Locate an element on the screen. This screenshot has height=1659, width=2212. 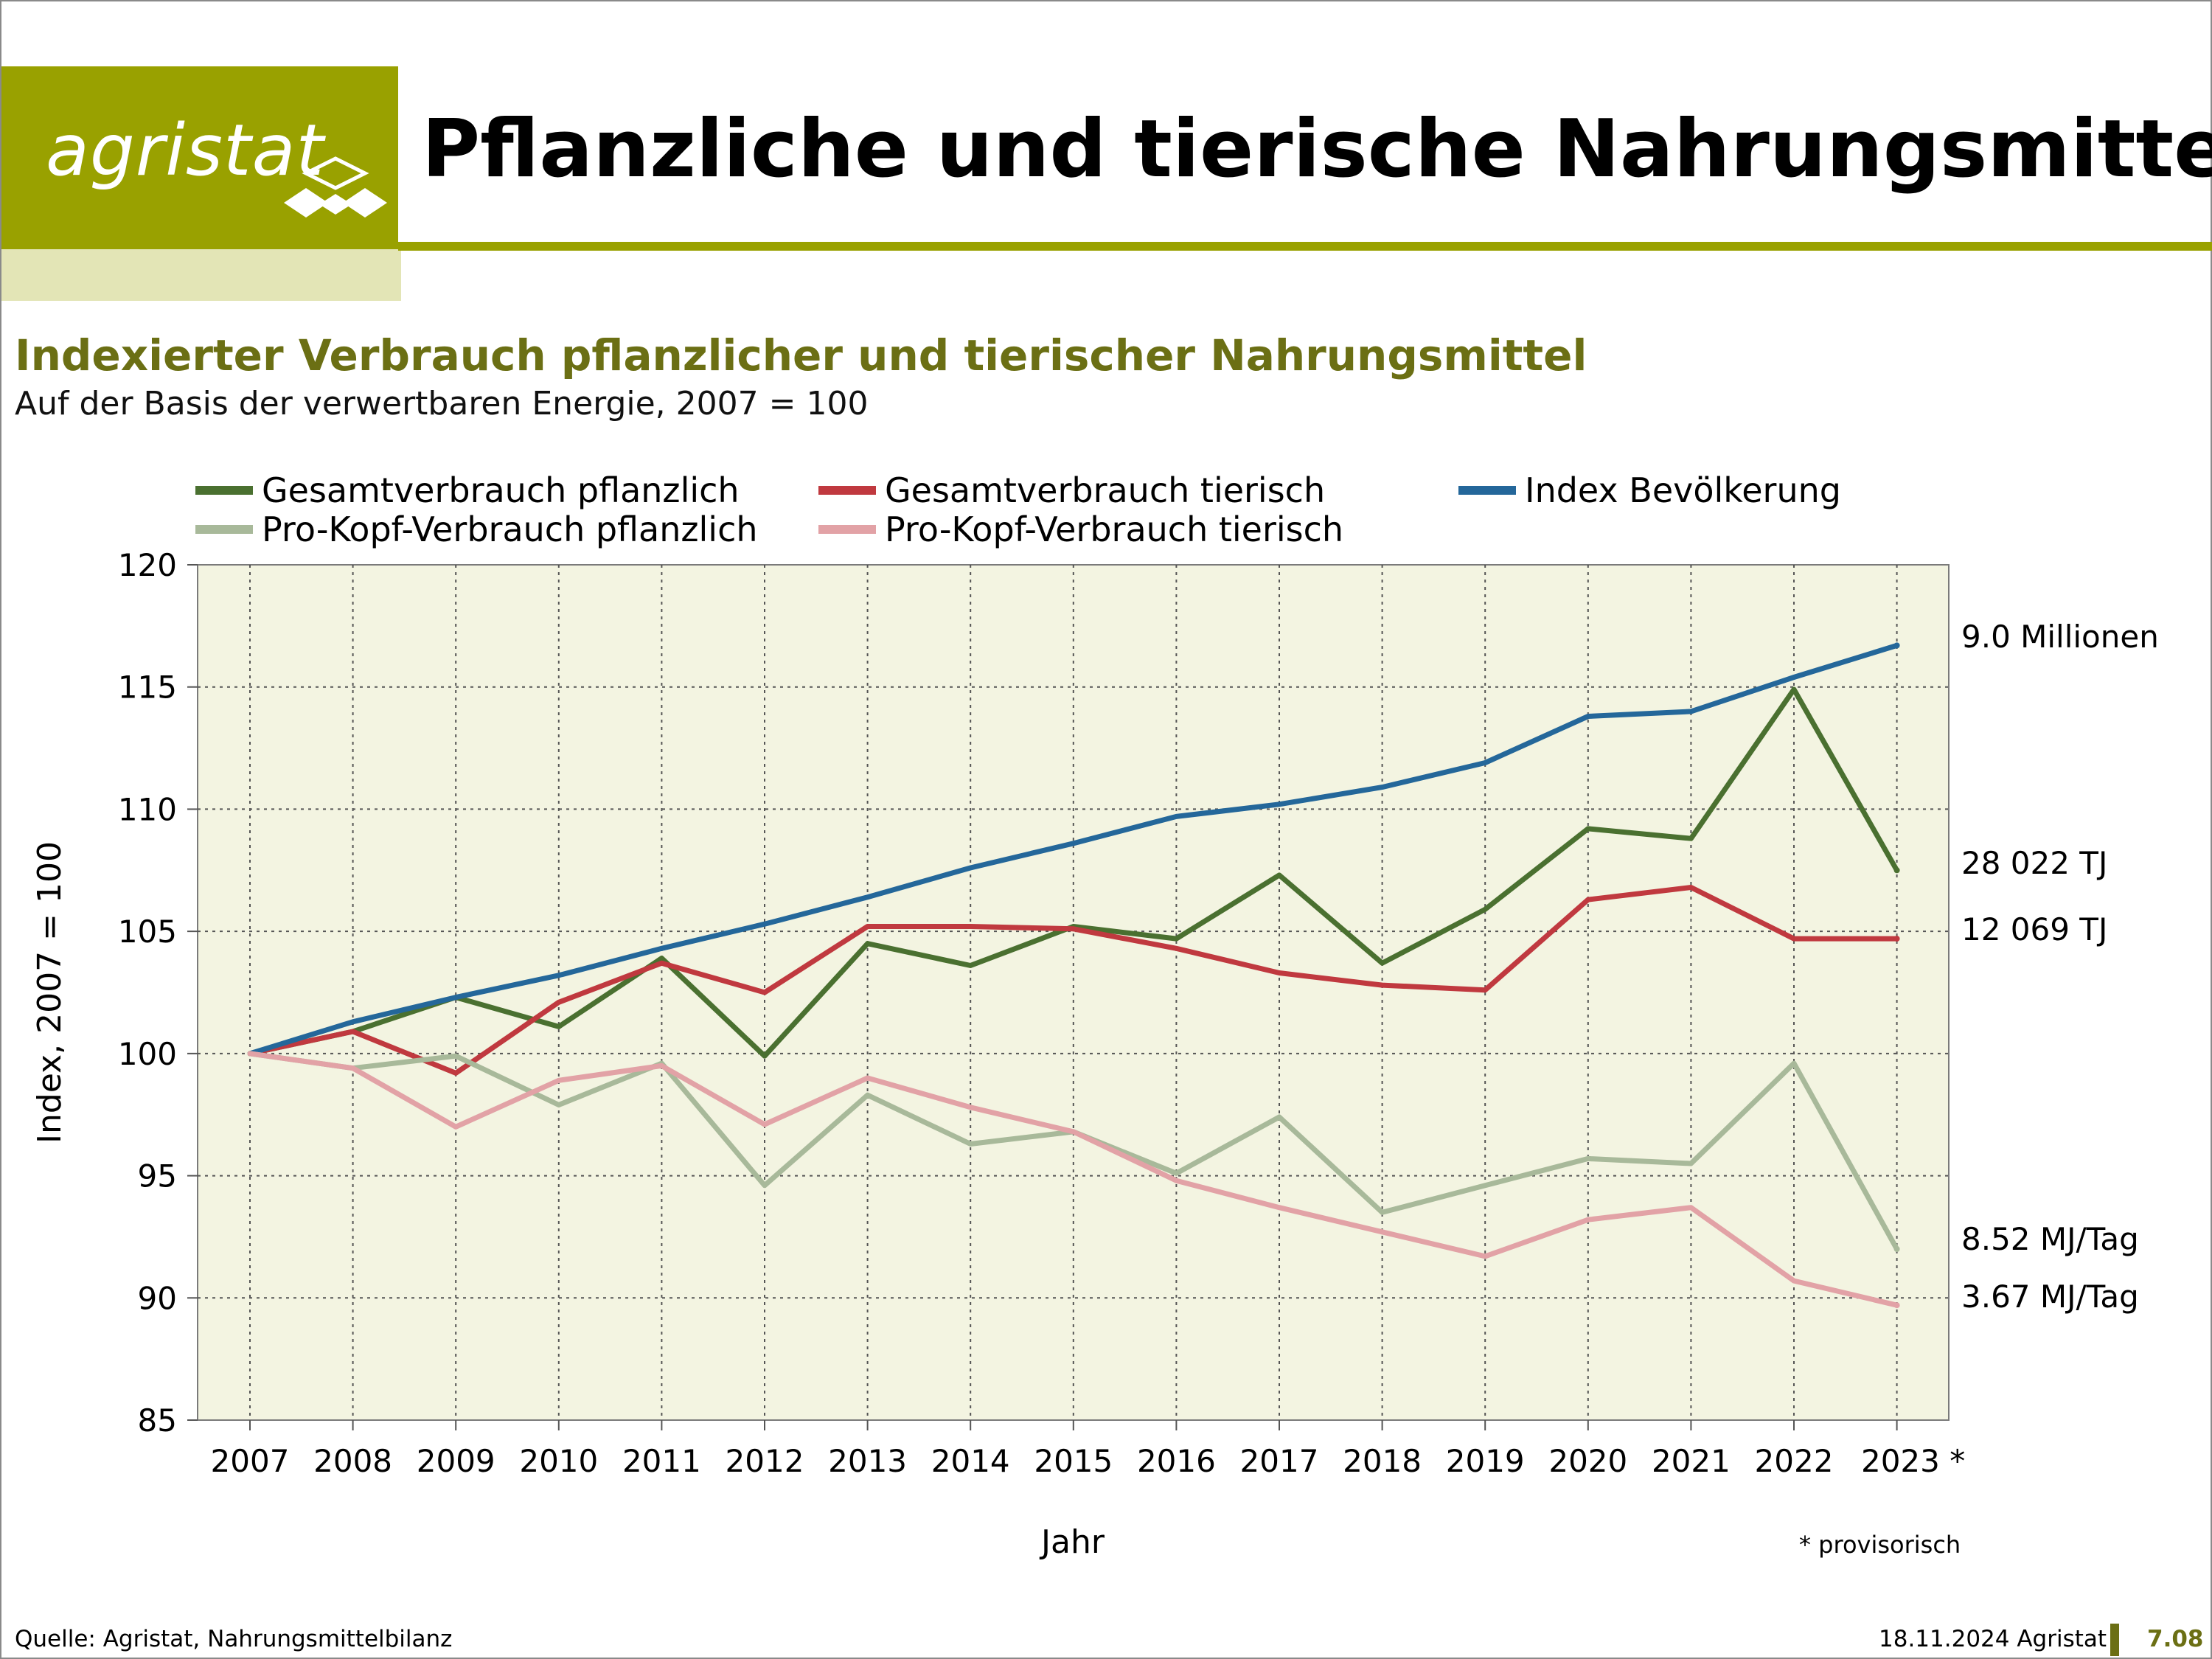
series-end-label: 3.67 MJ/Tag is located at coordinates (2050, 1297).